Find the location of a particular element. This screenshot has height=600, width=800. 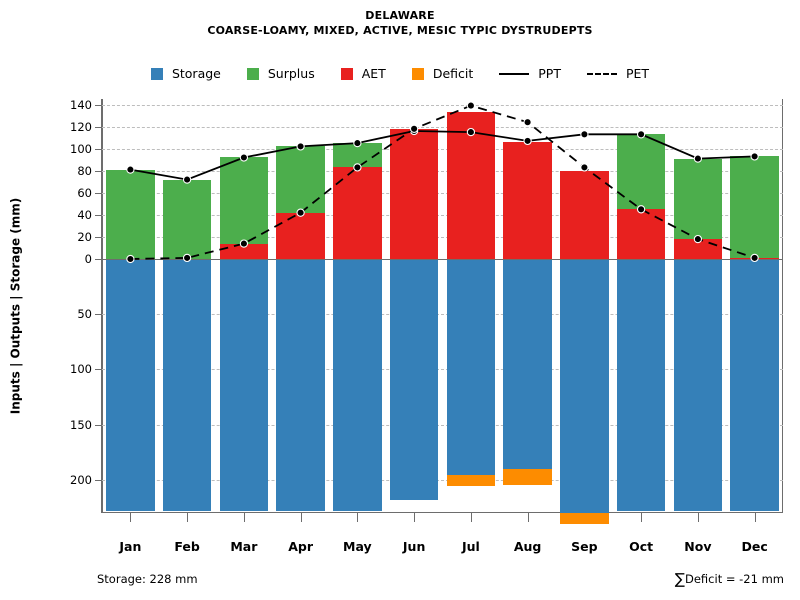

y-20-label: 20 is located at coordinates (84, 236).